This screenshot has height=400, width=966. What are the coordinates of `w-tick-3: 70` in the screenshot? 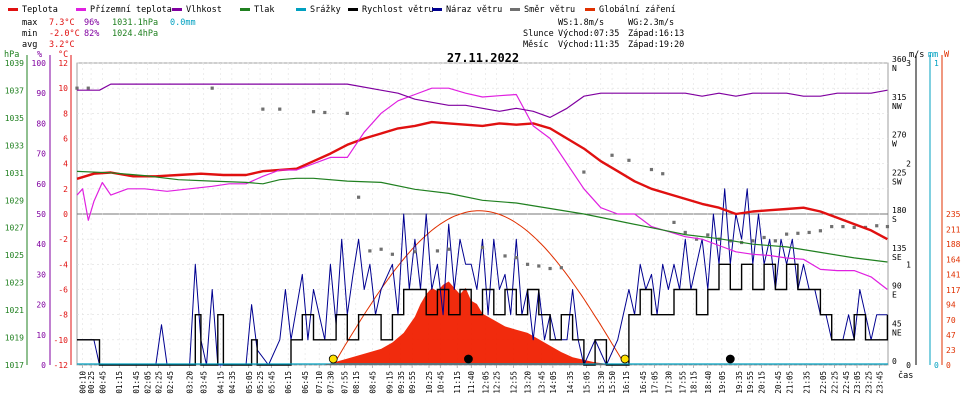 It's located at (951, 320).